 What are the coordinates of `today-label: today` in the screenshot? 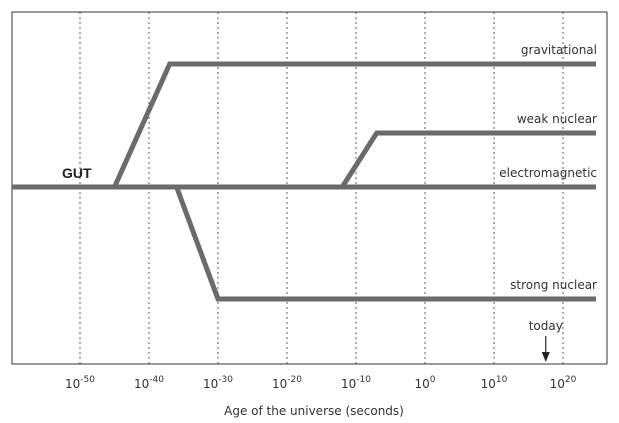 It's located at (546, 326).